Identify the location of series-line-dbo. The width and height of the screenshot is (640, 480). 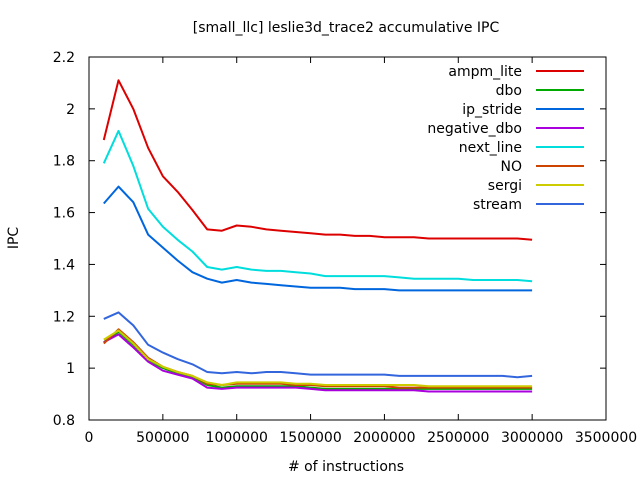
(318, 360).